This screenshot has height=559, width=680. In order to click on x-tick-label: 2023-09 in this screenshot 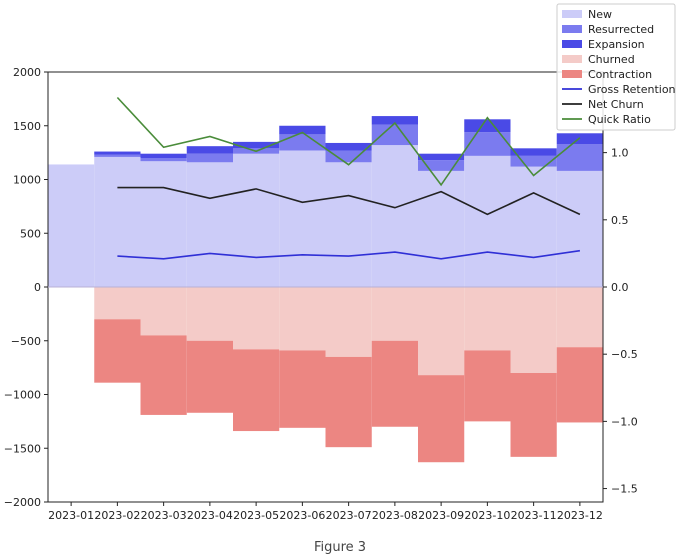, I will do `click(441, 515)`.